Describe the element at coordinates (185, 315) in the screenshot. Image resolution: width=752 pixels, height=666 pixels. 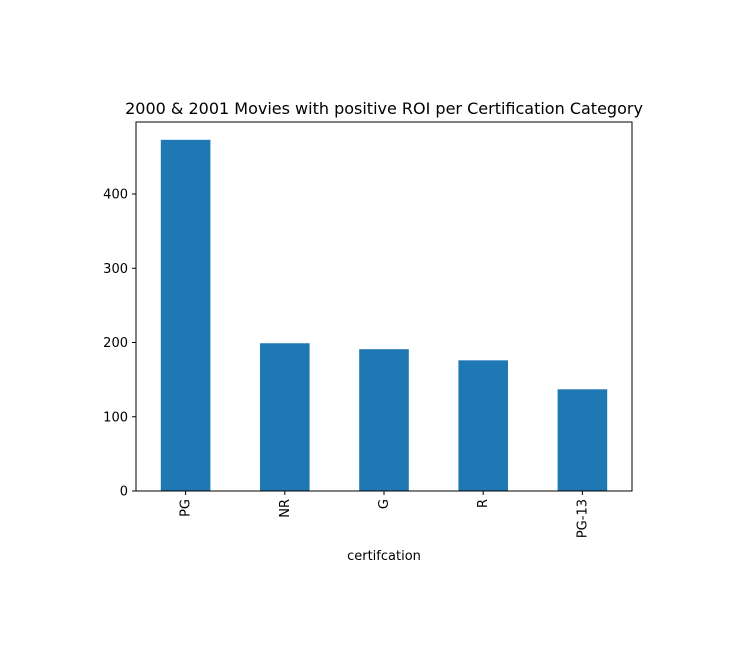
I see `bar-pg` at that location.